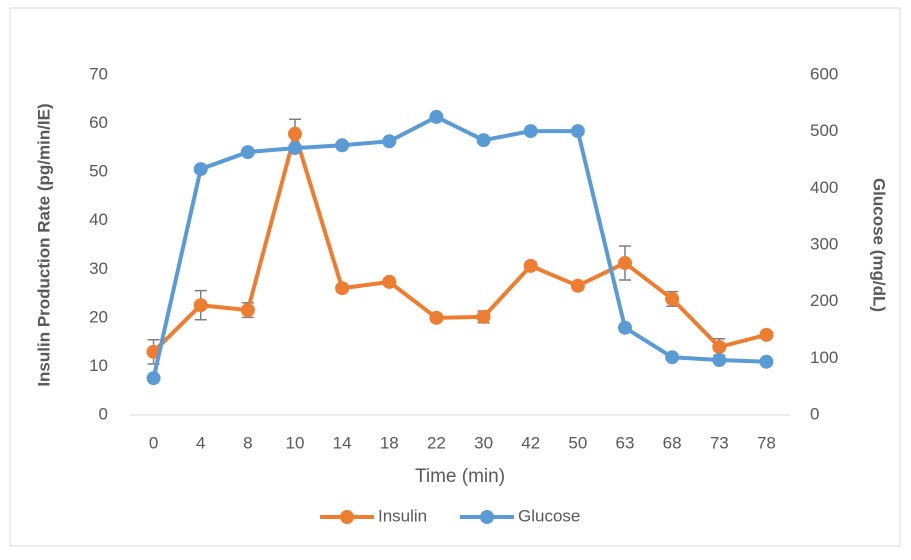  What do you see at coordinates (824, 130) in the screenshot?
I see `y2-tick-label: 500` at bounding box center [824, 130].